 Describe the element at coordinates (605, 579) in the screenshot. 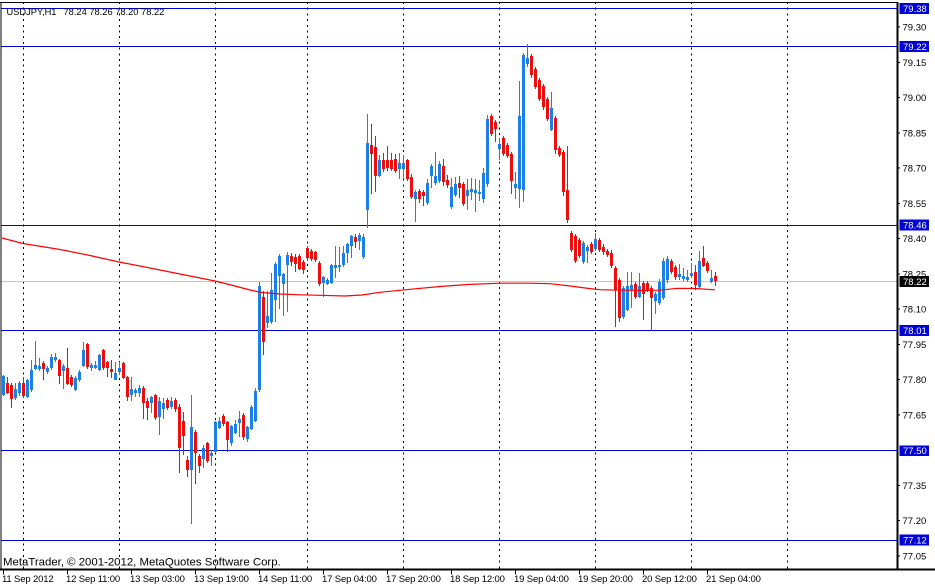

I see `svg-text: 19 Sep 20:00` at that location.